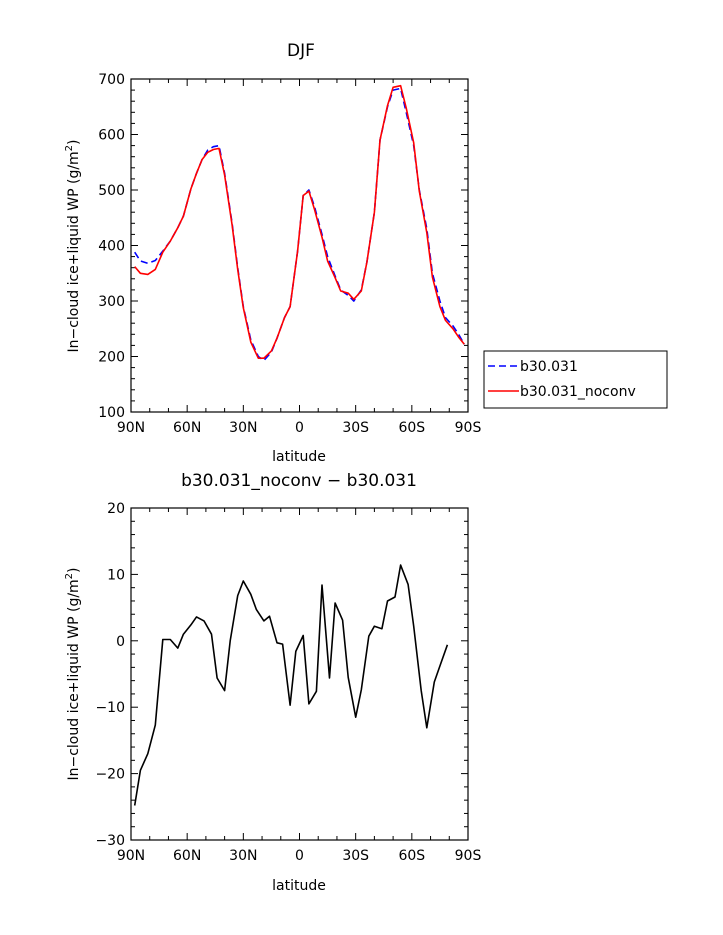 This screenshot has height=935, width=723. Describe the element at coordinates (299, 886) in the screenshot. I see `bottom-x-axis-label: latitude` at that location.